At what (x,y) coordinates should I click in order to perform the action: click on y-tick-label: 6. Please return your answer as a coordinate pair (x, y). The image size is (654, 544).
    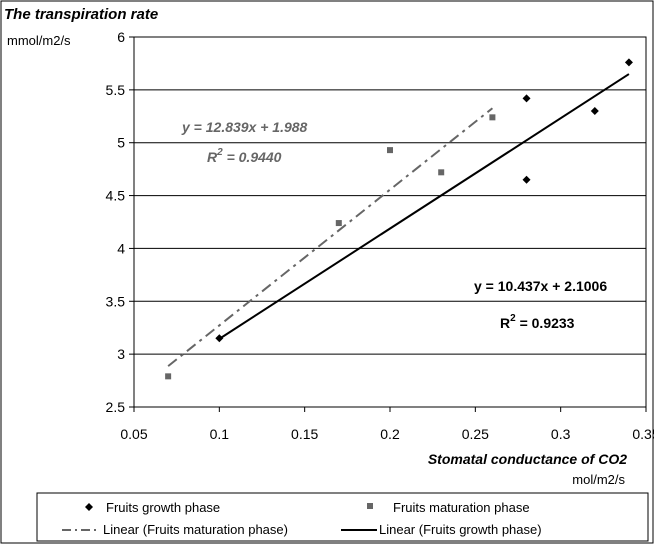
    Looking at the image, I should click on (121, 37).